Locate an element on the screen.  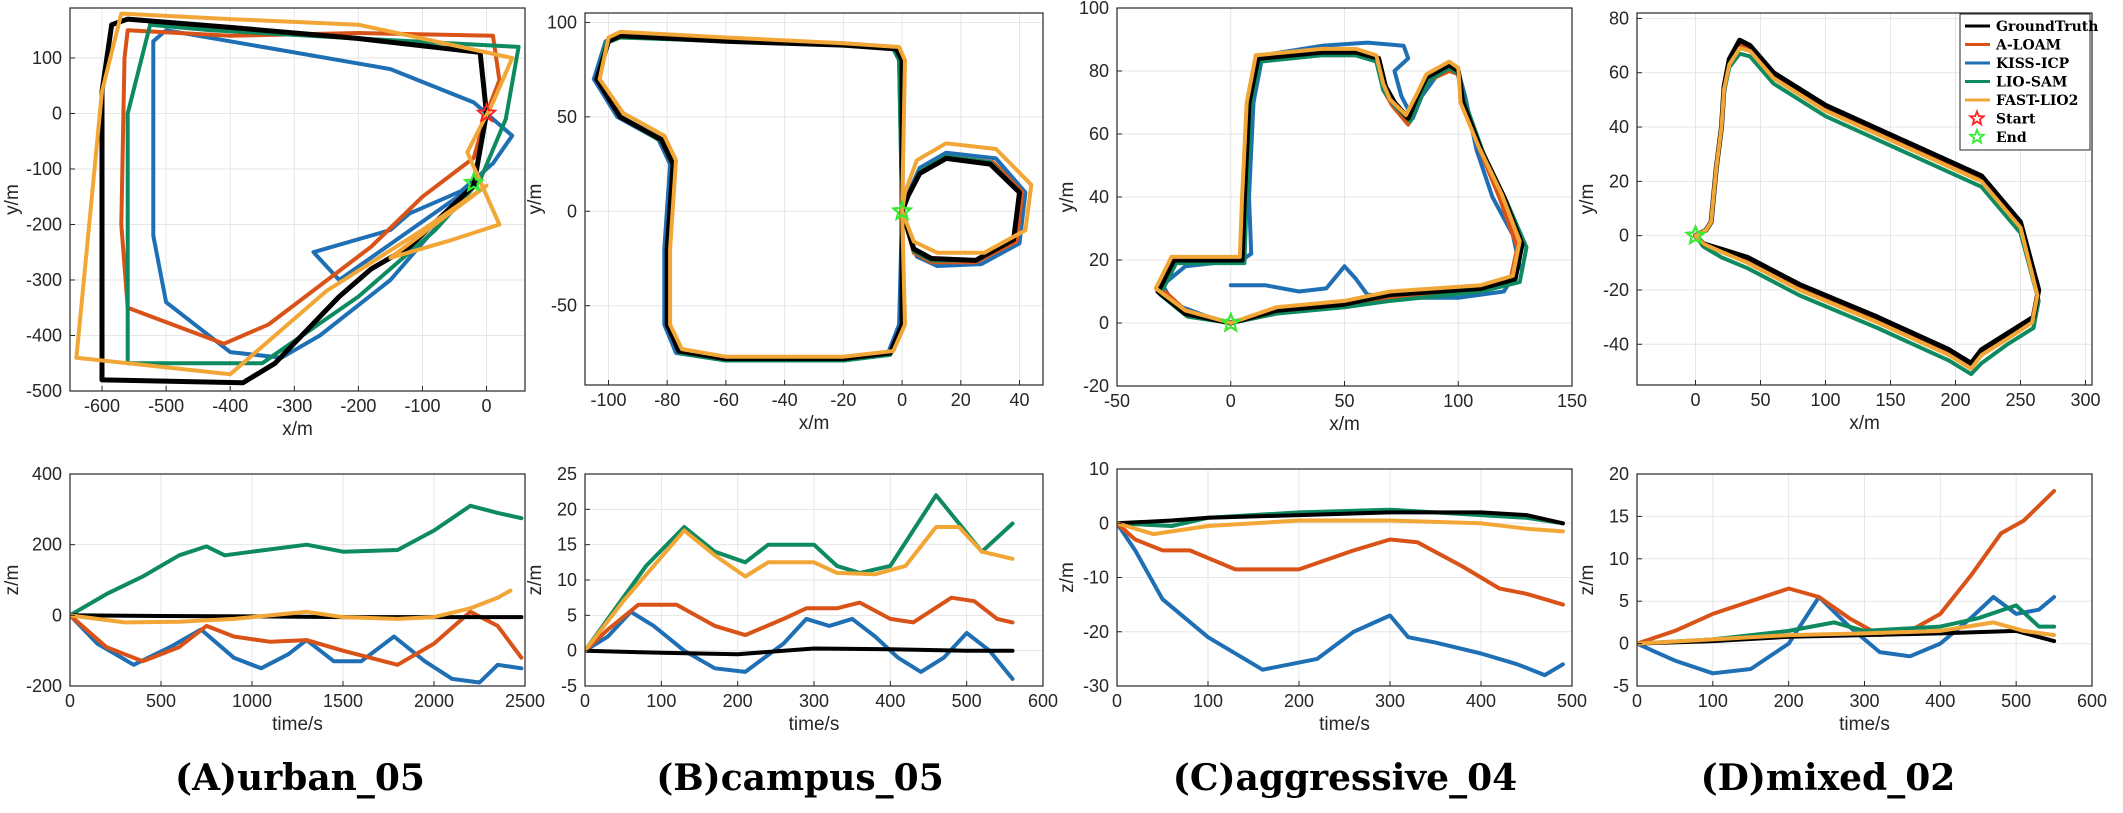
x-tick-label: 1000 is located at coordinates (252, 701).